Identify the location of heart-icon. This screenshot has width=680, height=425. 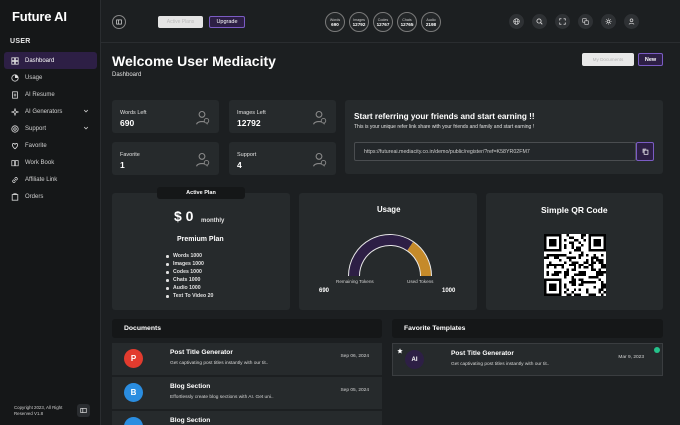
(14, 145).